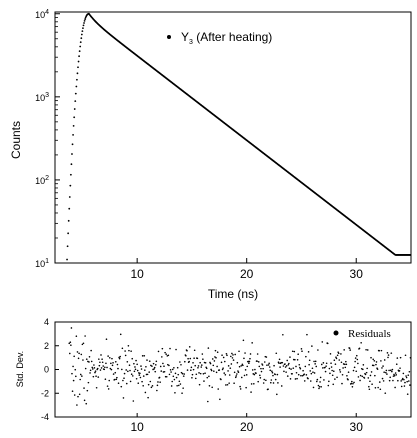  Describe the element at coordinates (247, 274) in the screenshot. I see `decay-x-tick-label: 20` at that location.